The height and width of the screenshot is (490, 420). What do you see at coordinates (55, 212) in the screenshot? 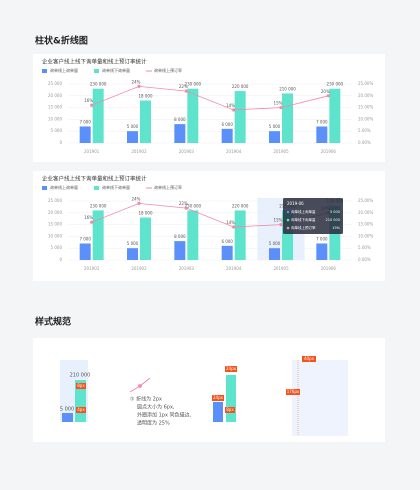
I see `y-tick-label: 20 000` at bounding box center [55, 212].